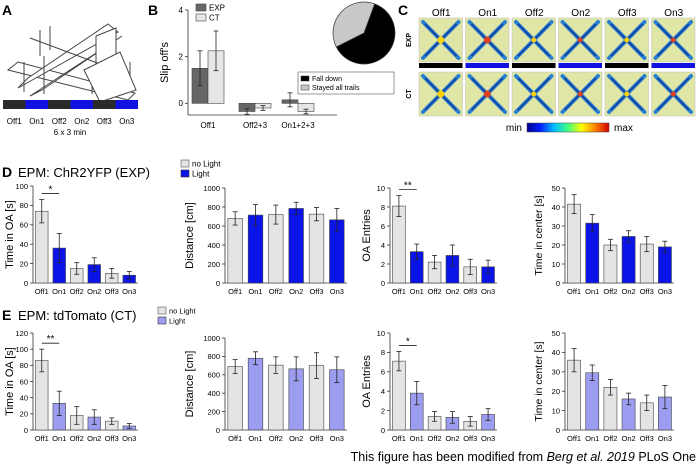  I want to click on significance-label: *, so click(51, 190).